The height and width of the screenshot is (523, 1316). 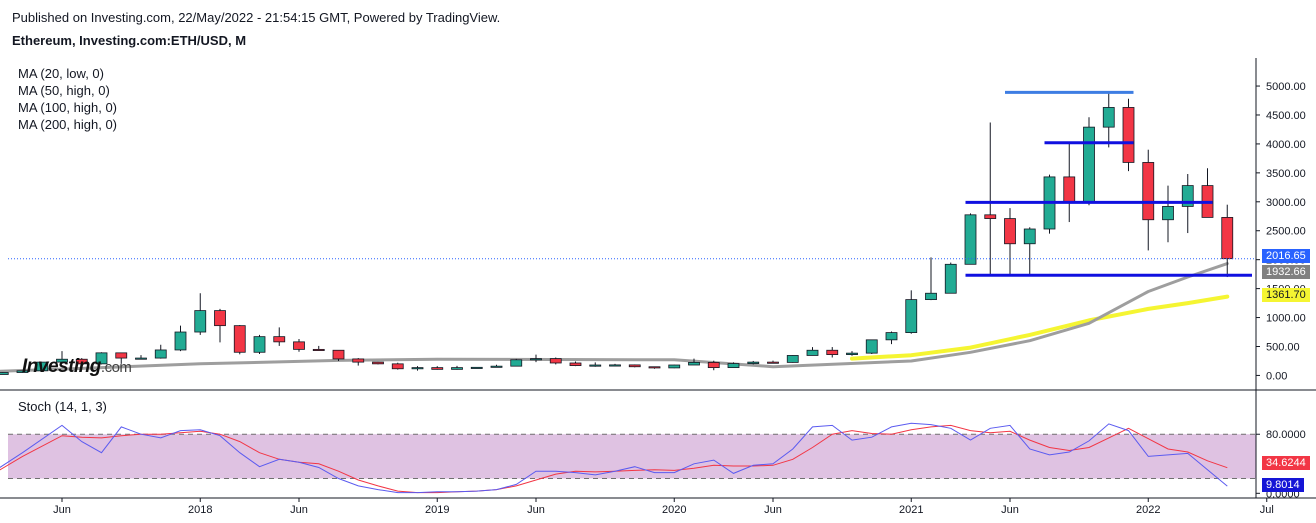 I want to click on price-tick-label: 3000.00, so click(x=1286, y=203).